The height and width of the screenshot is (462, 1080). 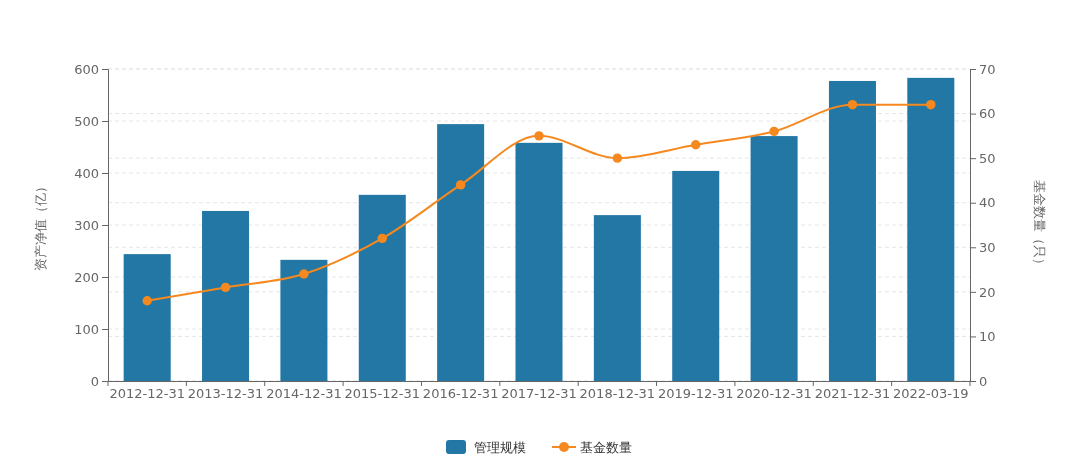 What do you see at coordinates (774, 394) in the screenshot?
I see `x-tick-label: 2020-12-31` at bounding box center [774, 394].